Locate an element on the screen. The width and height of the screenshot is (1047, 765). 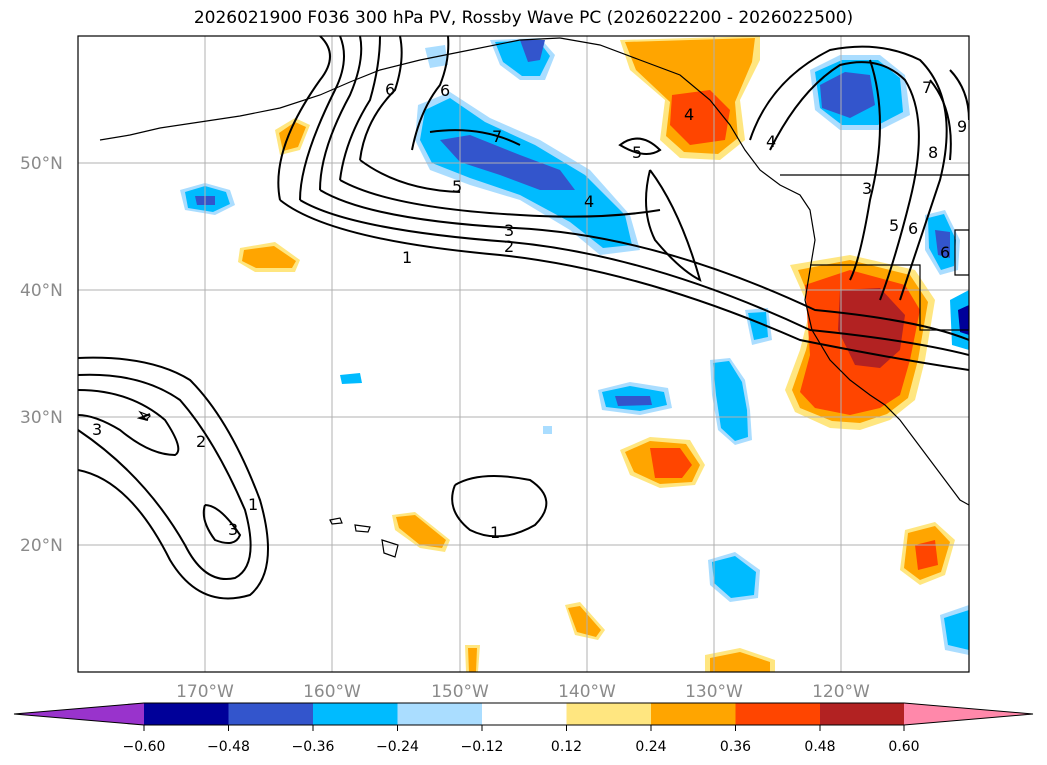
colorbar-extend-low is located at coordinates (79, 714).